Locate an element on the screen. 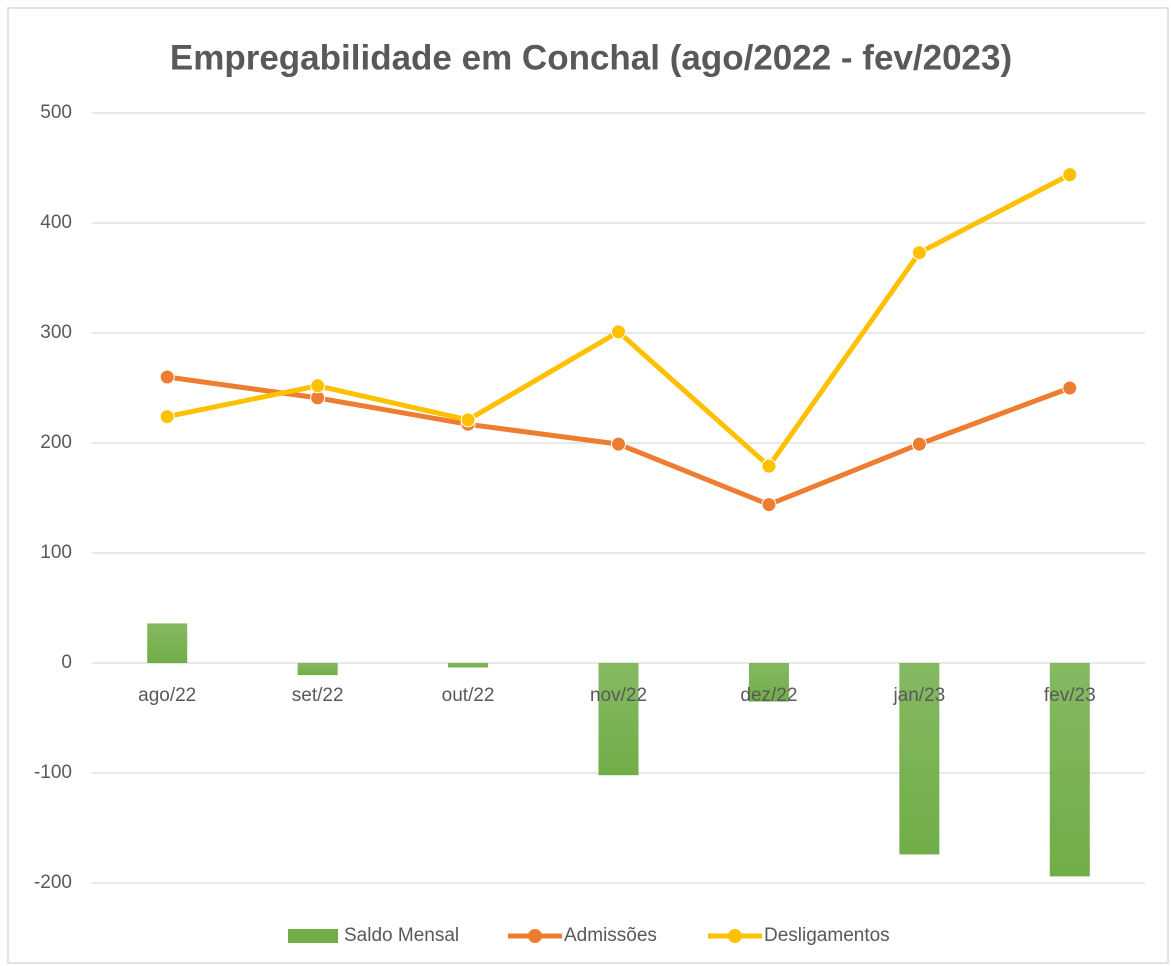 This screenshot has height=966, width=1171. y-tick-label: 0 is located at coordinates (66, 662).